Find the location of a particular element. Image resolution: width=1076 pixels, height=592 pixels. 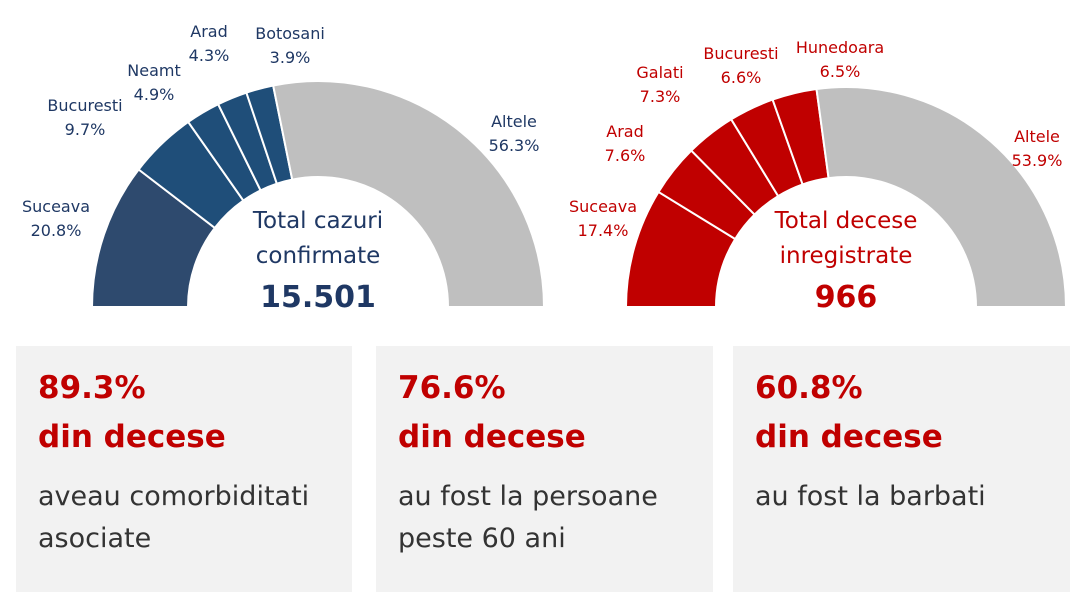

center-title-line2: inregistrate is located at coordinates (846, 256).